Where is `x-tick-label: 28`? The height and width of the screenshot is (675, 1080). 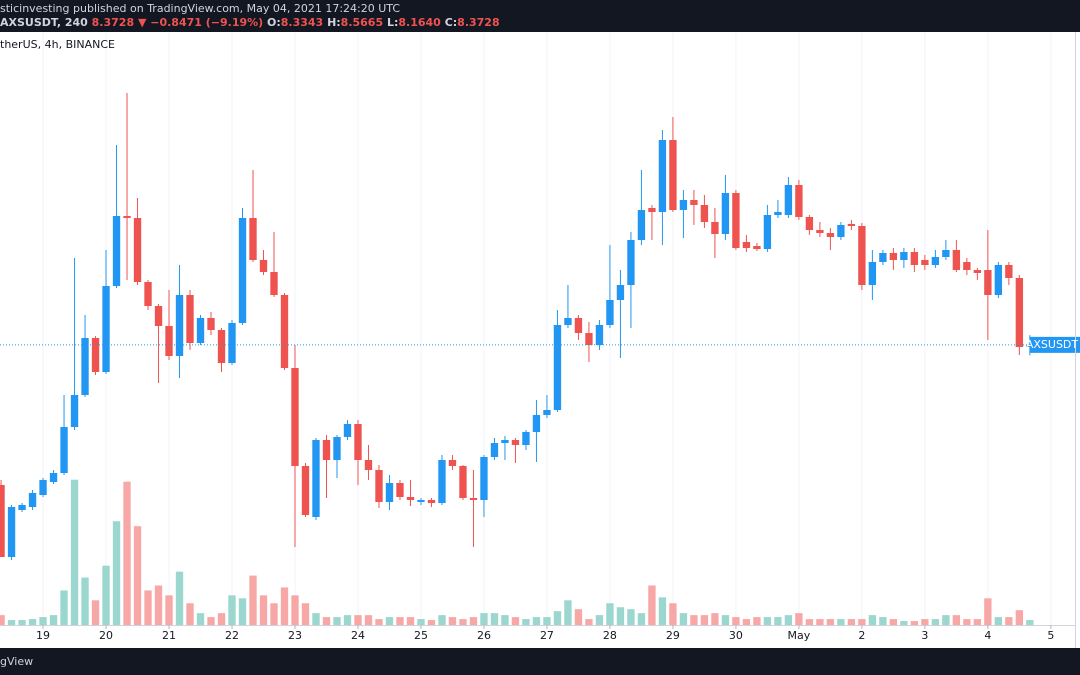
x-tick-label: 28 is located at coordinates (610, 635).